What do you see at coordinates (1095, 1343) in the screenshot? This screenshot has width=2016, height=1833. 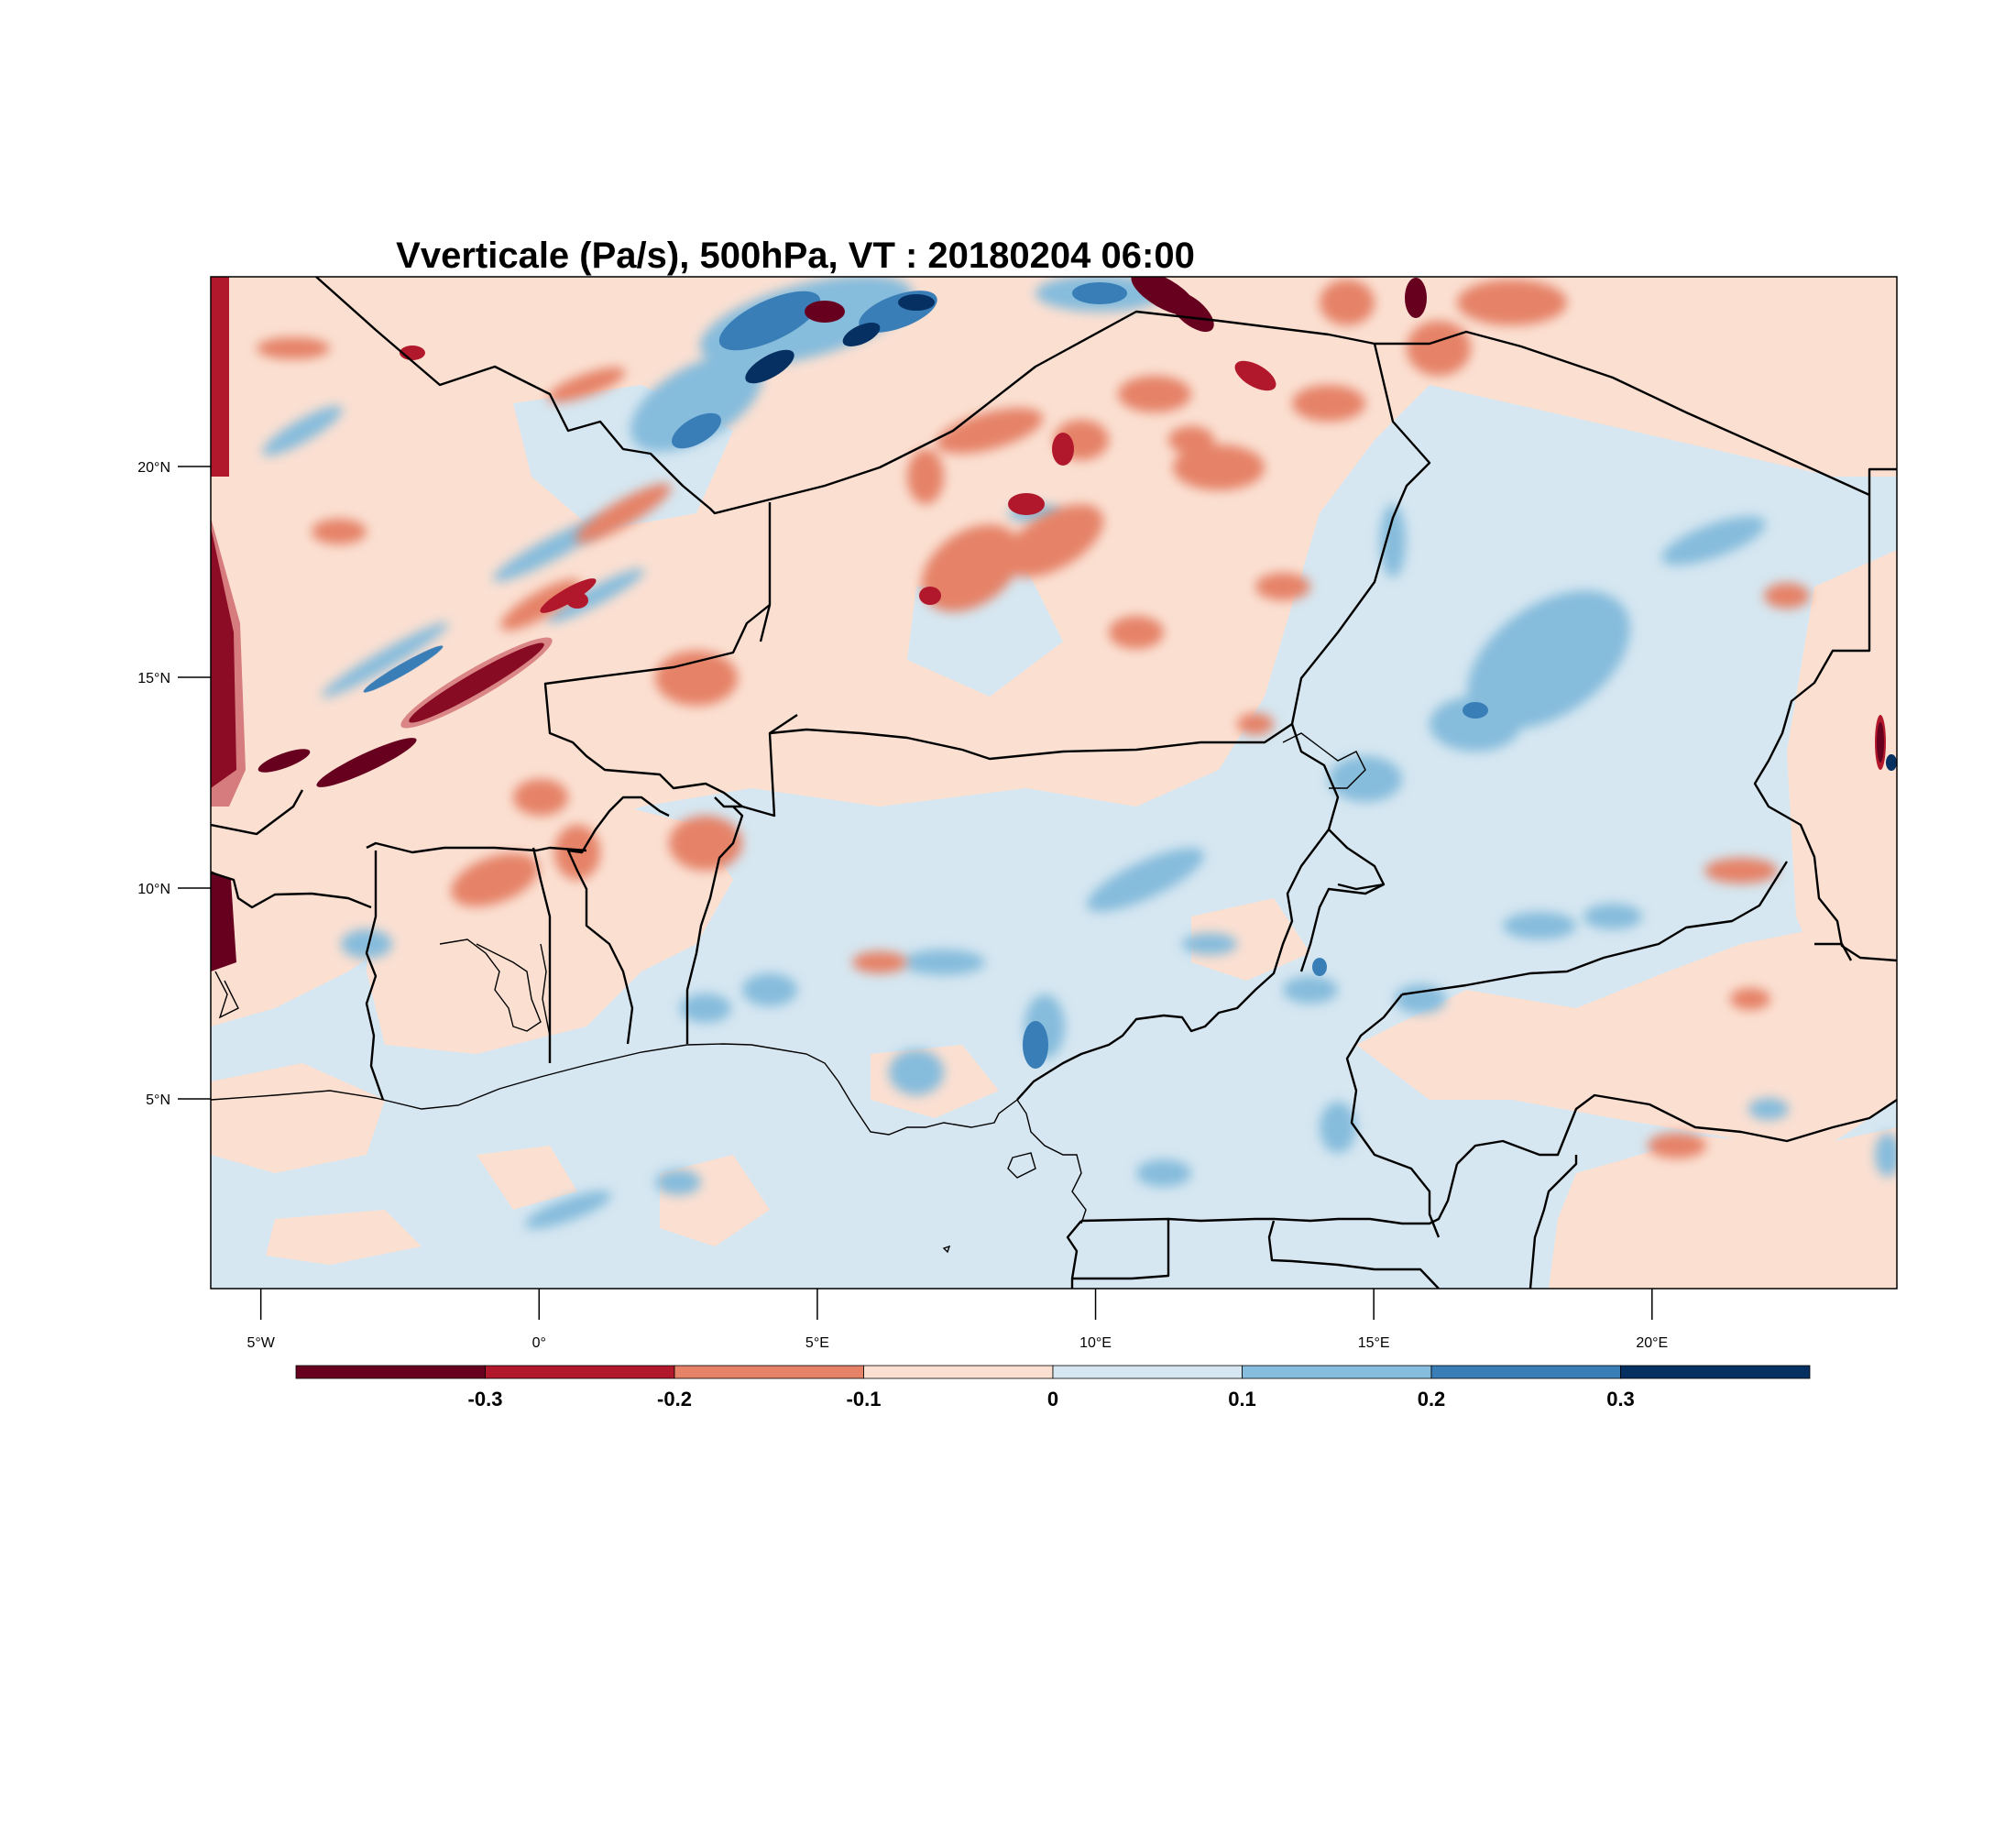 I see `lon-tick-label: 10°E` at bounding box center [1095, 1343].